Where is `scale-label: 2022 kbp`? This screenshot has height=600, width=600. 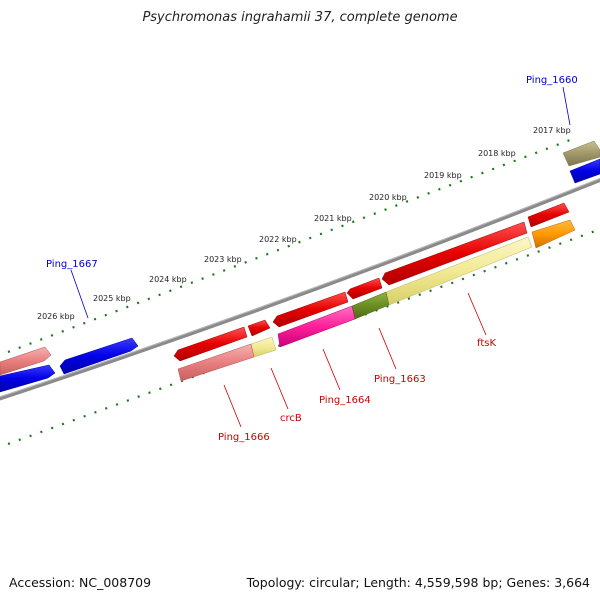 scale-label: 2022 kbp is located at coordinates (278, 239).